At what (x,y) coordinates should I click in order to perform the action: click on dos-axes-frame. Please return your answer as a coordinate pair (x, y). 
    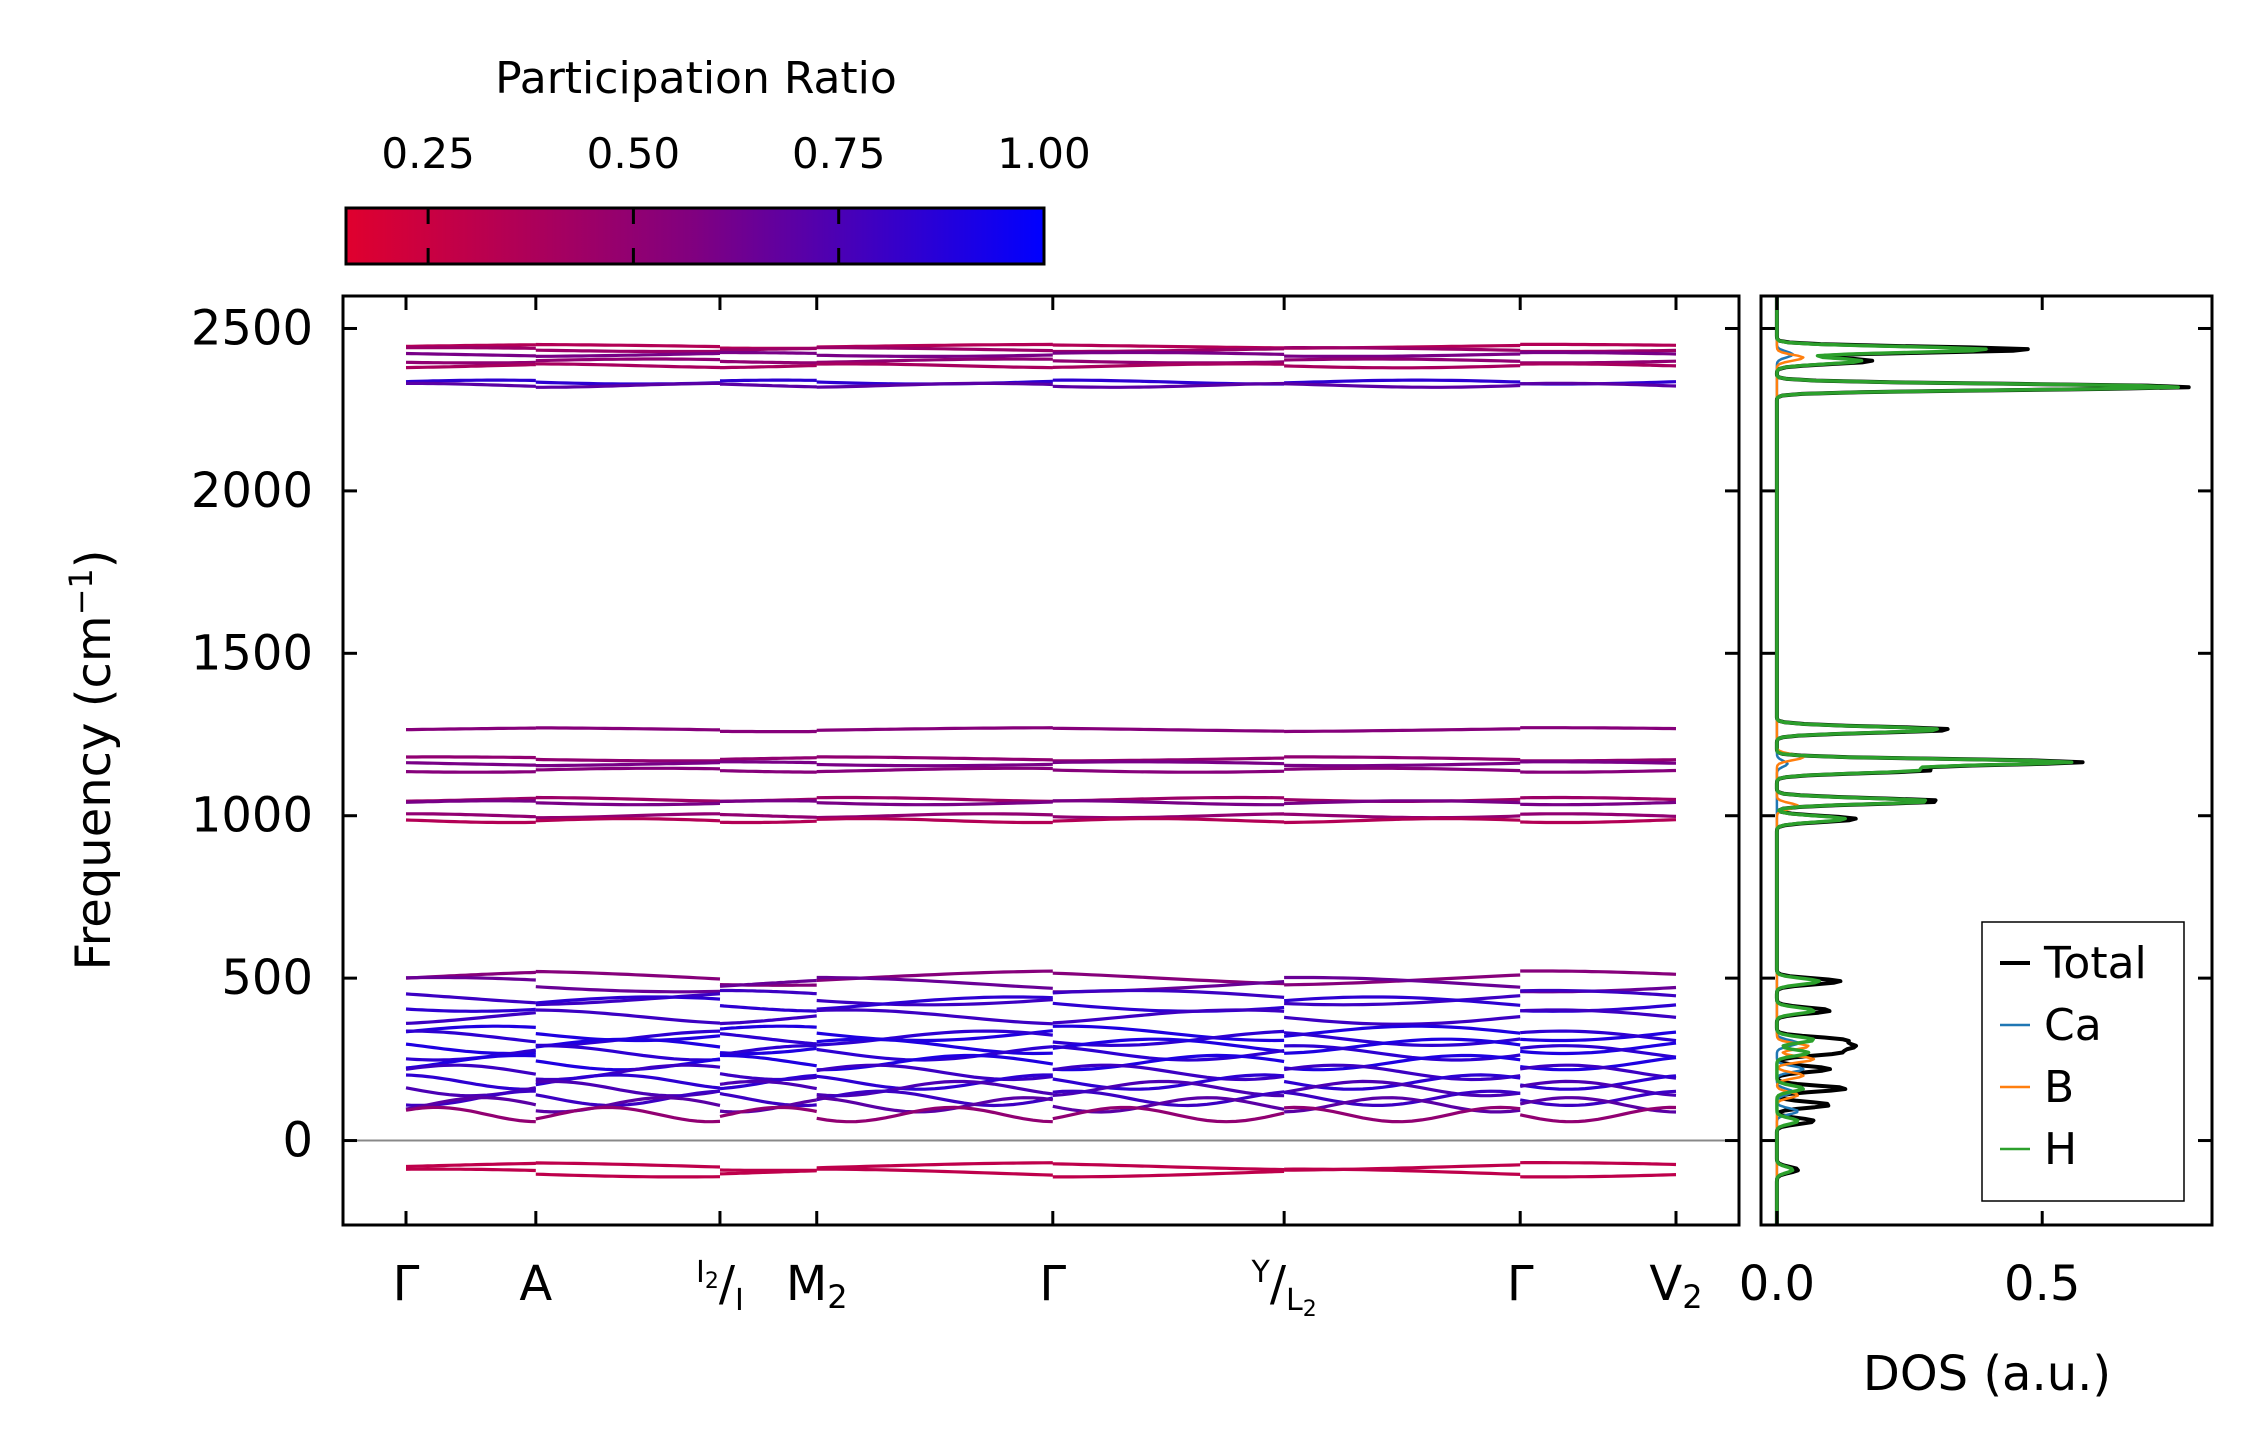
    Looking at the image, I should click on (1986, 760).